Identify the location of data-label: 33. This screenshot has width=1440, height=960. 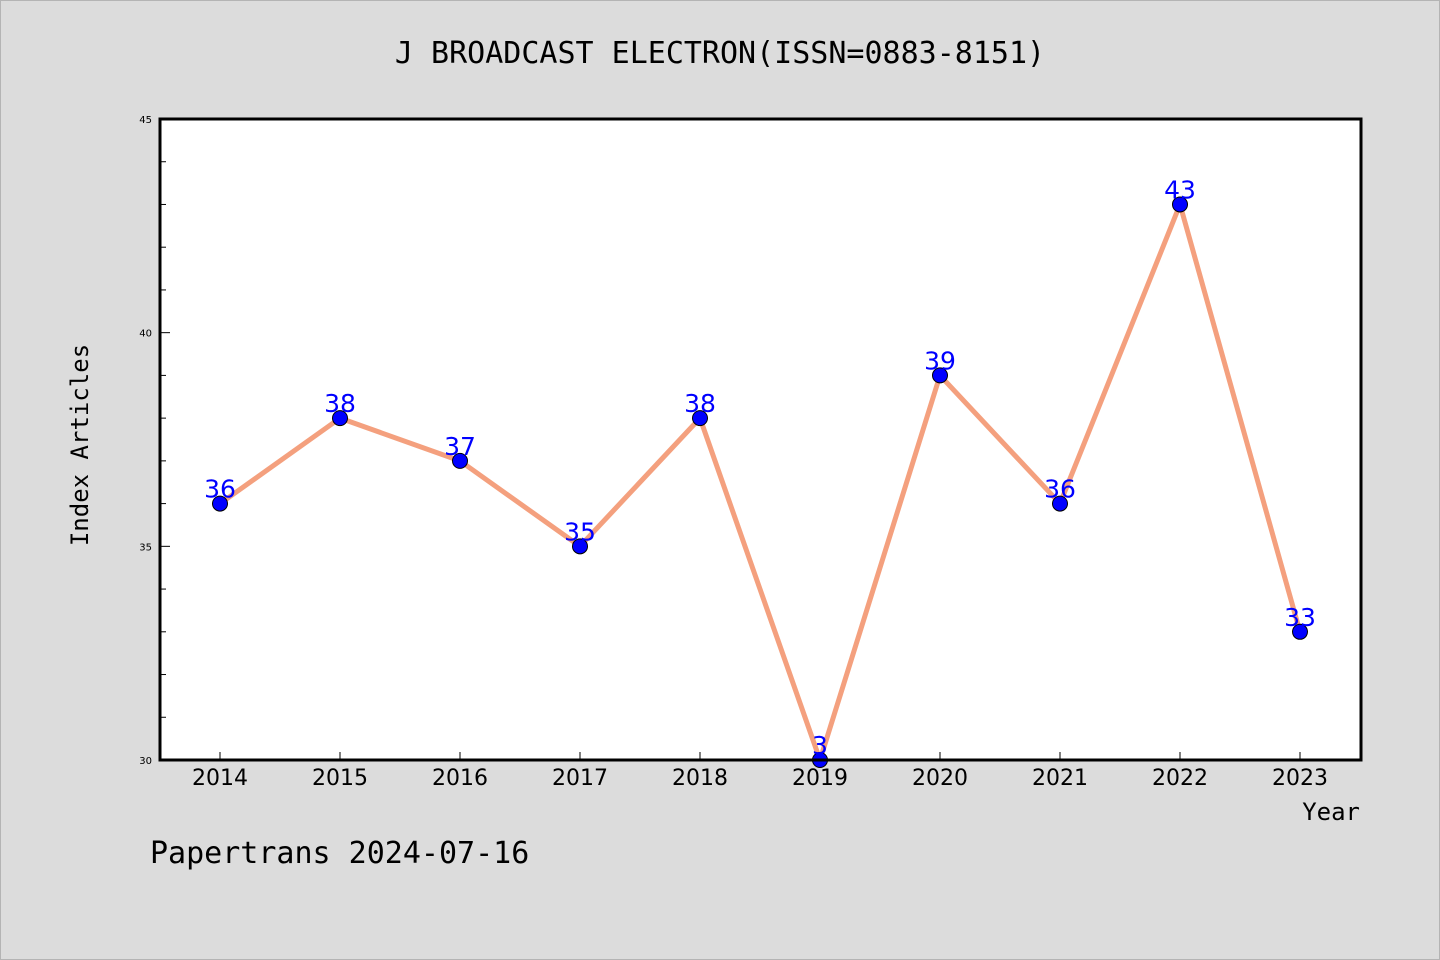
(1300, 617).